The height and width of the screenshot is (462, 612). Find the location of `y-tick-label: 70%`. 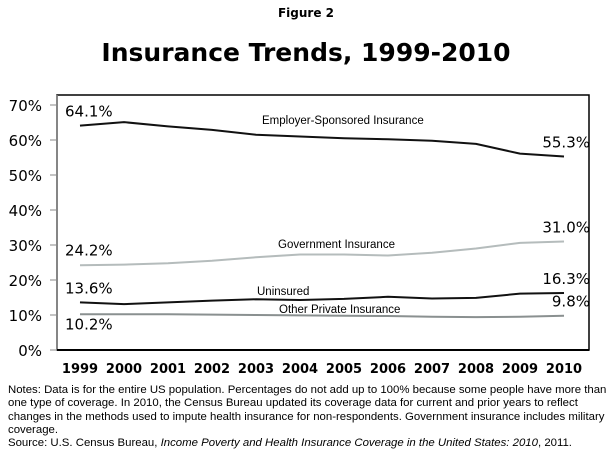

y-tick-label: 70% is located at coordinates (25, 106).